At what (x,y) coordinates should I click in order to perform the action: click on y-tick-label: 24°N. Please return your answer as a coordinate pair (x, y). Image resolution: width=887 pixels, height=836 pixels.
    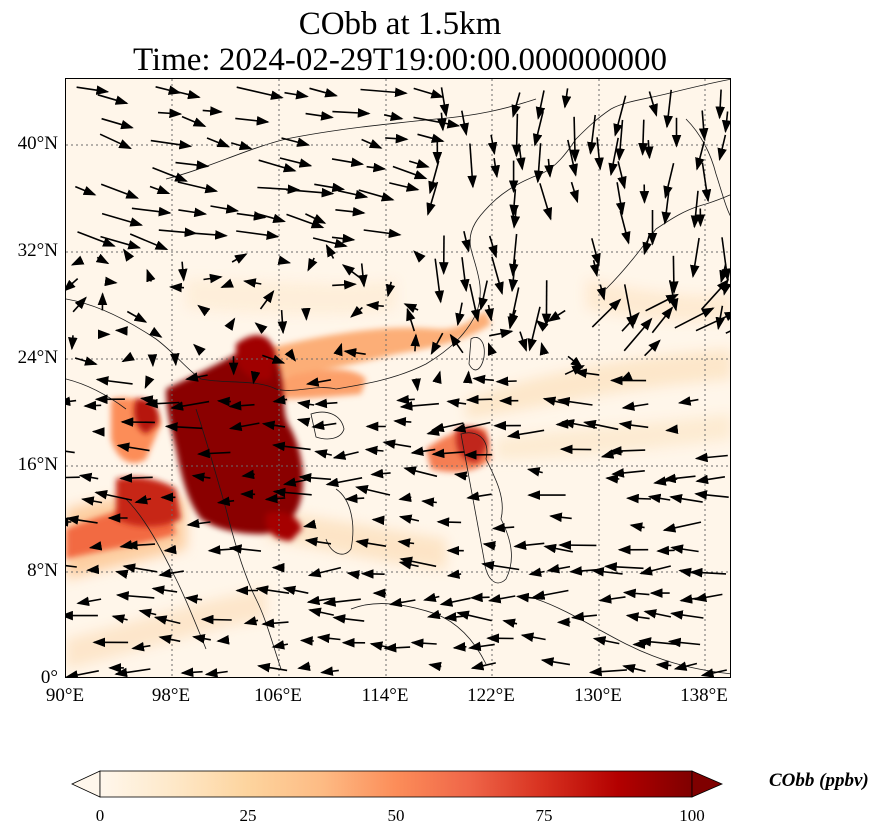
    Looking at the image, I should click on (37, 357).